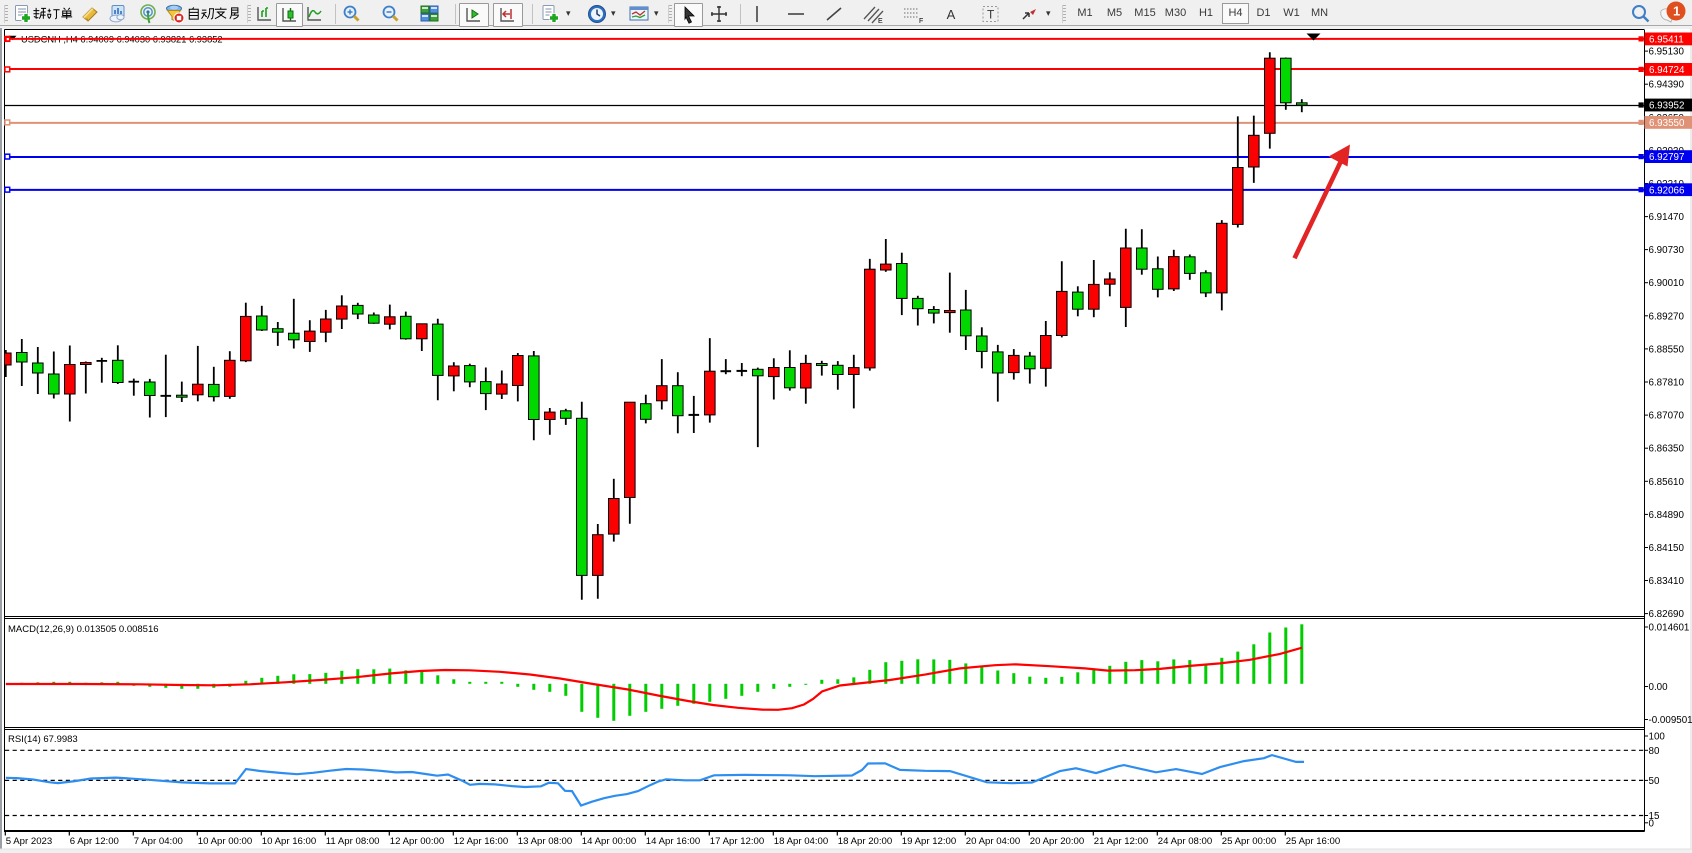 This screenshot has width=1692, height=853. What do you see at coordinates (417, 841) in the screenshot?
I see `svg-text: 12 Apr 00:00` at bounding box center [417, 841].